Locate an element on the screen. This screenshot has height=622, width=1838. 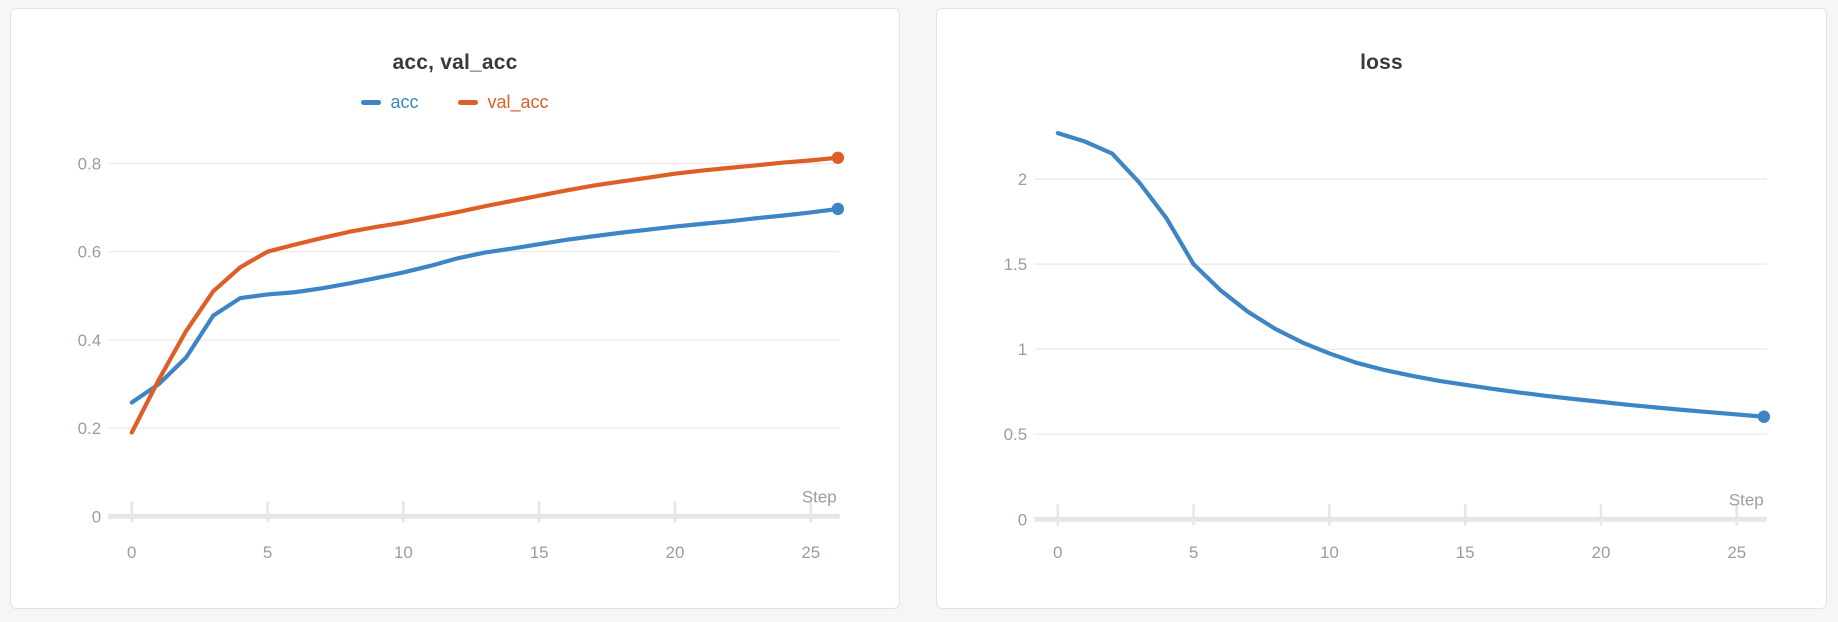
legend-label: acc is located at coordinates (404, 102).